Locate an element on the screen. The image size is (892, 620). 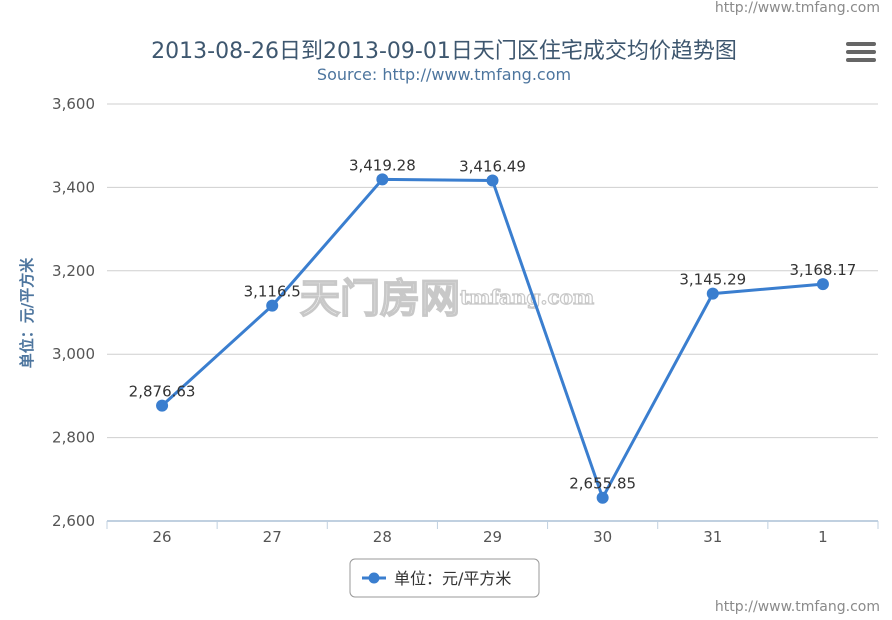
y-tick-label: 2,800 is located at coordinates (73, 438).